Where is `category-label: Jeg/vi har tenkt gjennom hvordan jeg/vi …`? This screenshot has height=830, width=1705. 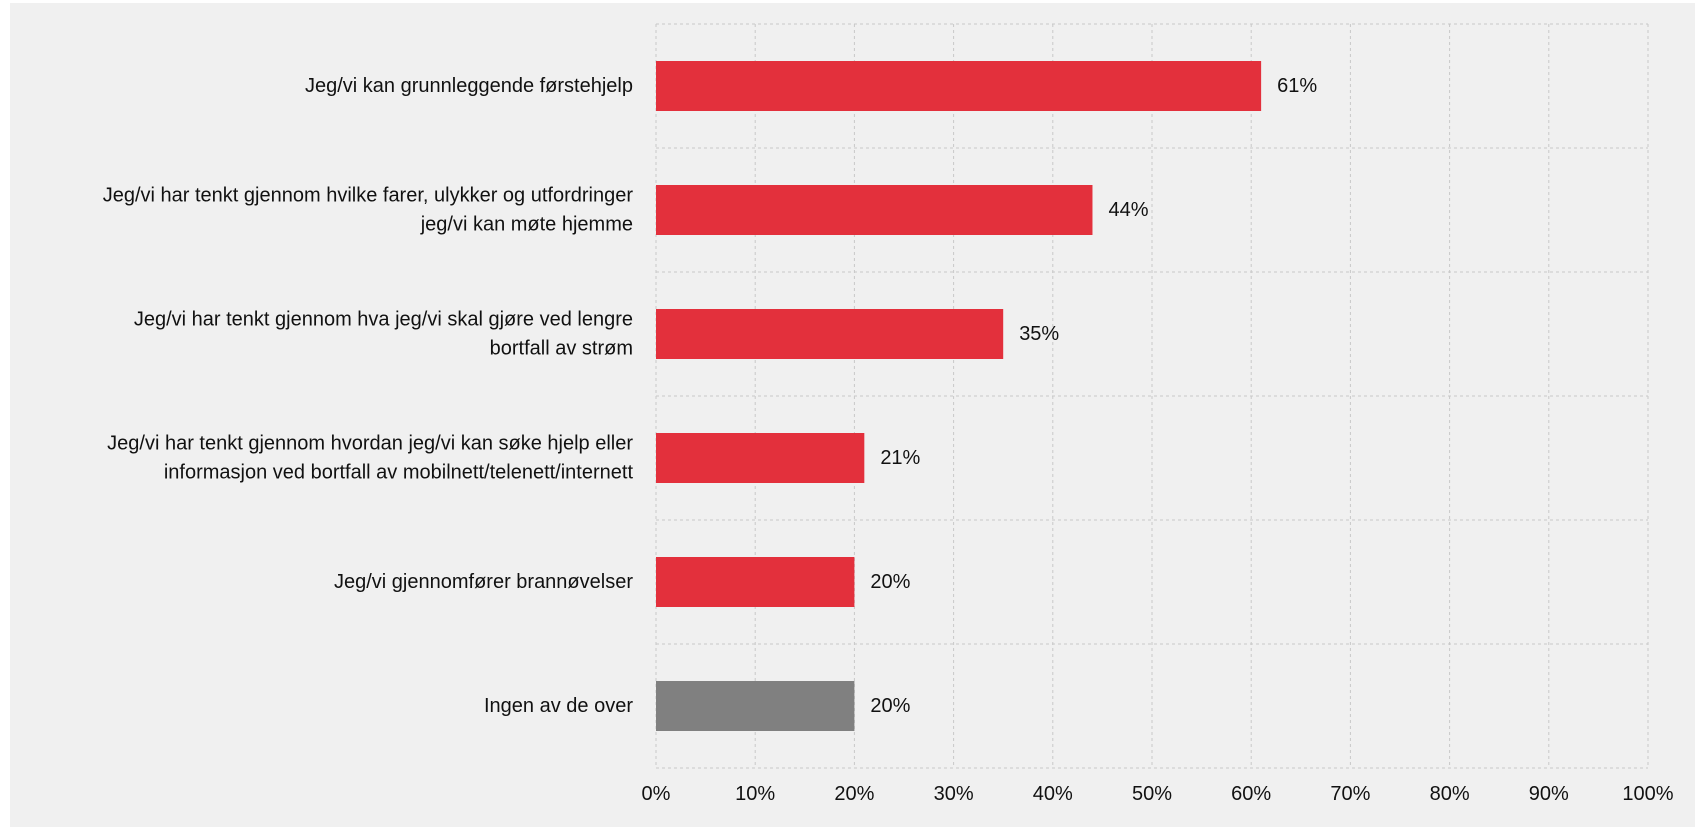
category-label: Jeg/vi har tenkt gjennom hvordan jeg/vi … is located at coordinates (370, 444).